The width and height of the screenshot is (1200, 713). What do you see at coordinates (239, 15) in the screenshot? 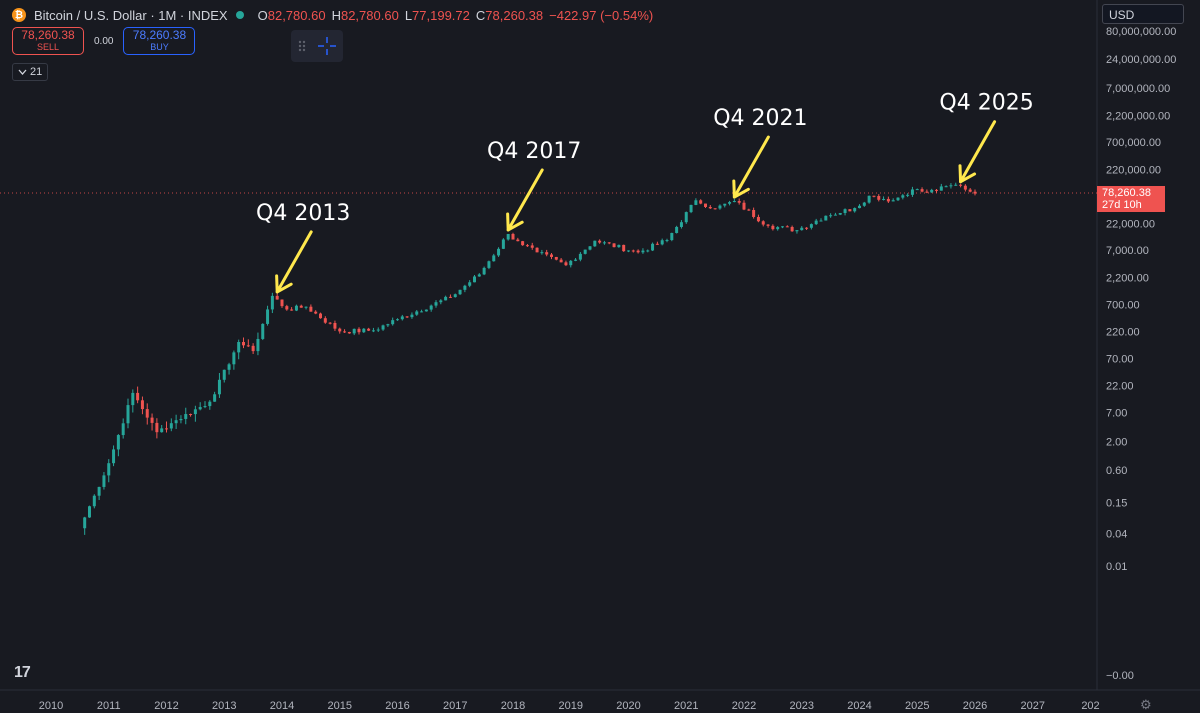
I see `market-status-dot` at bounding box center [239, 15].